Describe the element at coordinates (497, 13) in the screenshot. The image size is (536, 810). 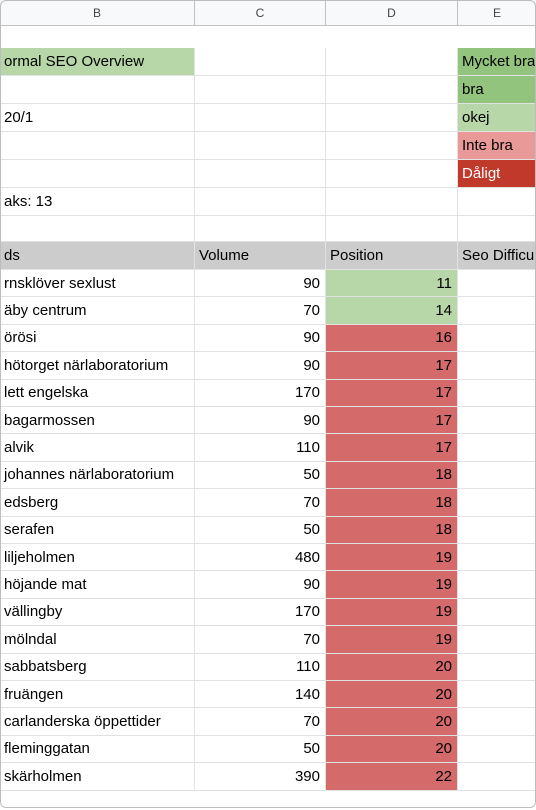
I see `column-header-e: E` at that location.